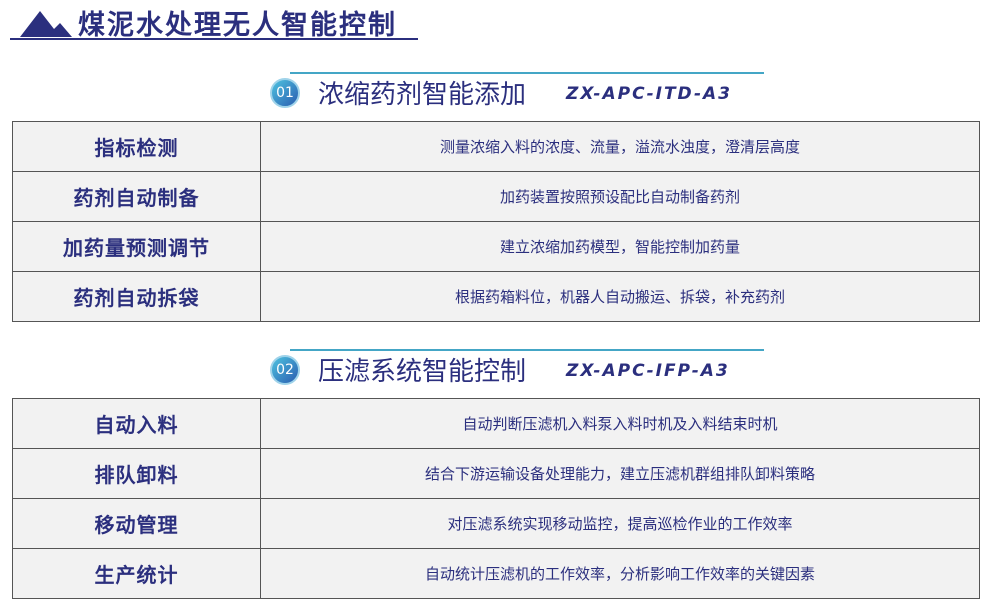 The width and height of the screenshot is (999, 612). Describe the element at coordinates (620, 246) in the screenshot. I see `feature-desc: 建立浓缩加药模型，智能控制加药量` at that location.